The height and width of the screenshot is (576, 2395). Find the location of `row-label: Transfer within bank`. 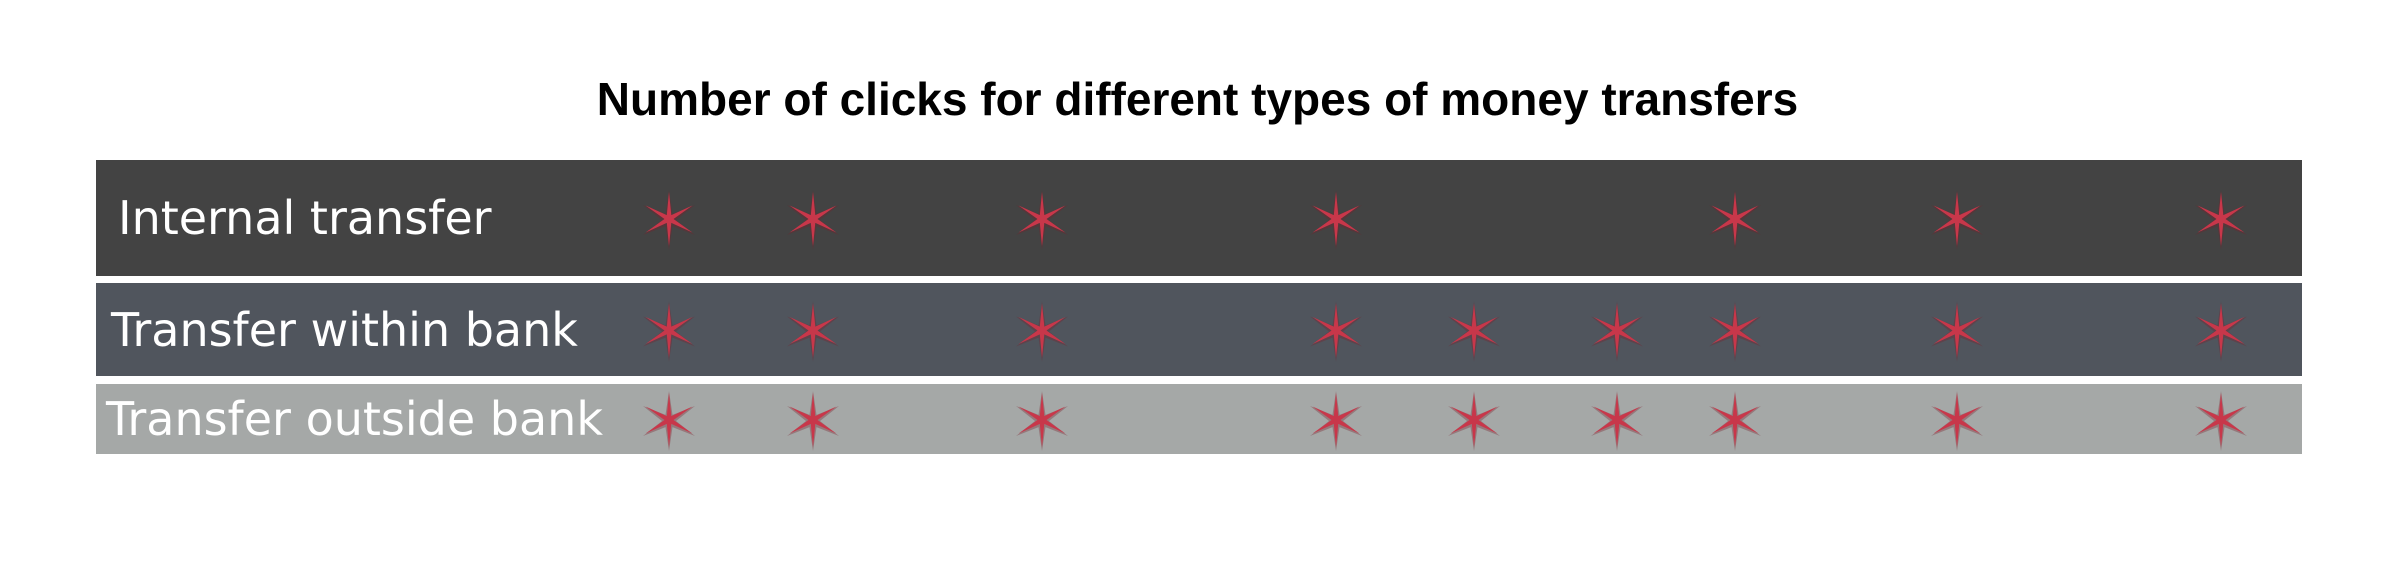

row-label: Transfer within bank is located at coordinates (344, 329).